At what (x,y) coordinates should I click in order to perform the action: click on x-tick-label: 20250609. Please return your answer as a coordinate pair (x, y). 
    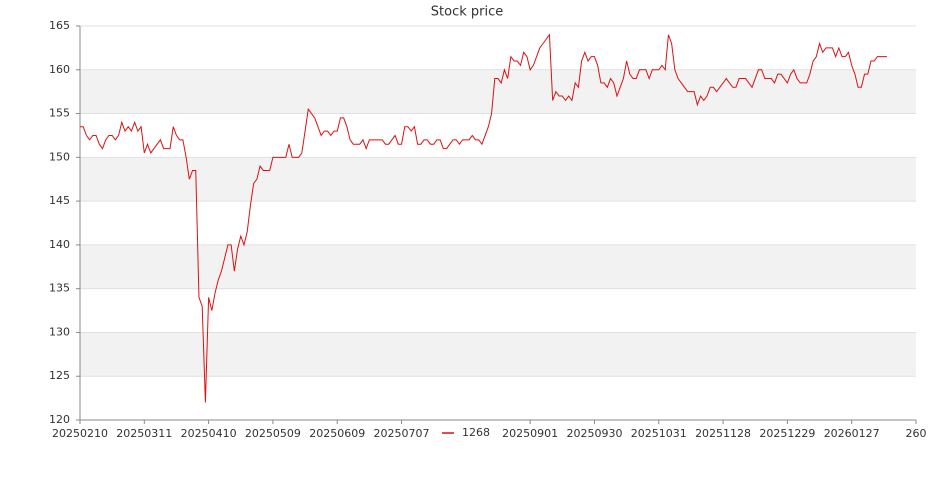
    Looking at the image, I should click on (337, 433).